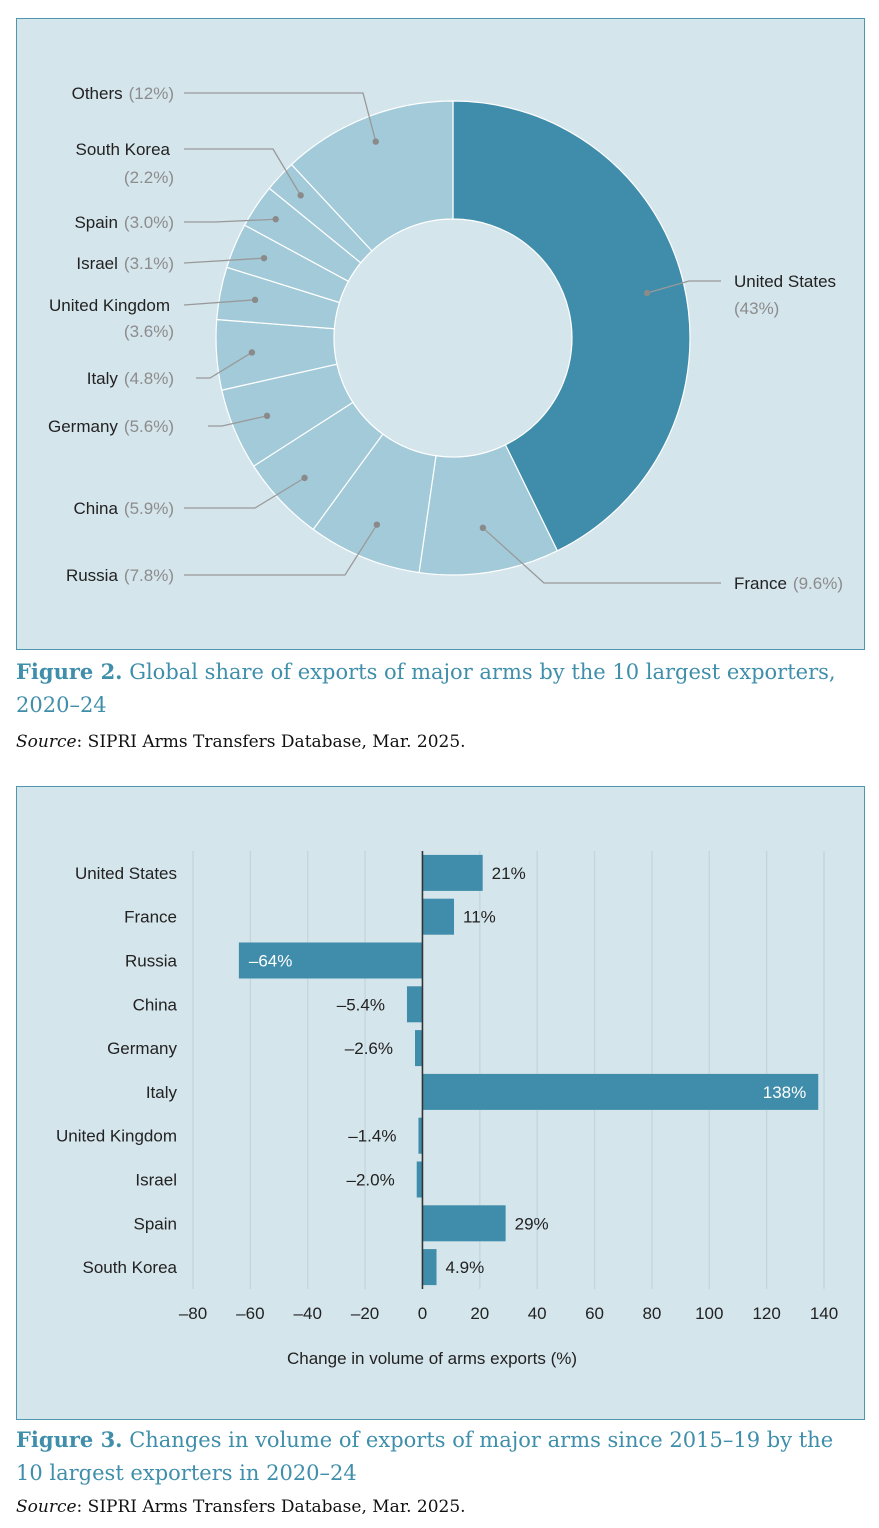 Image resolution: width=879 pixels, height=1528 pixels. I want to click on leader-dot-china, so click(304, 478).